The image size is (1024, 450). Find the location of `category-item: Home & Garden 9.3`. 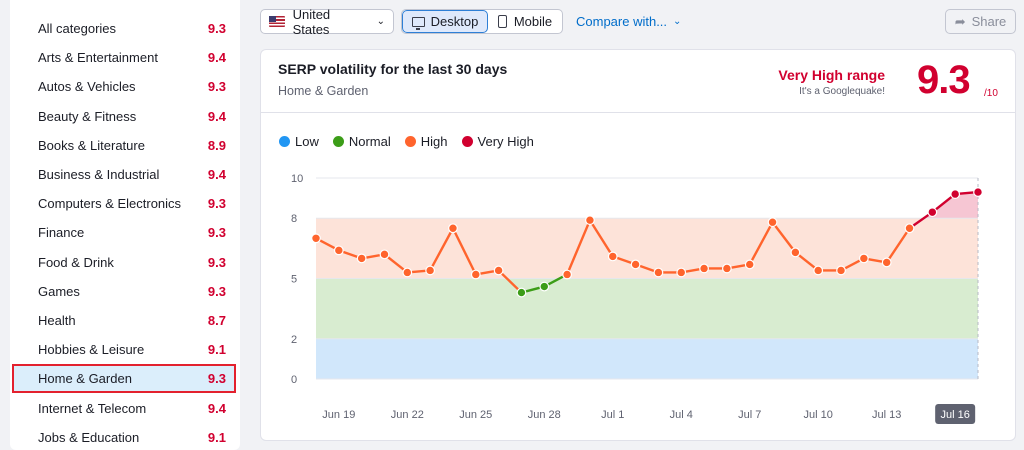

category-item: Home & Garden 9.3 is located at coordinates (124, 379).